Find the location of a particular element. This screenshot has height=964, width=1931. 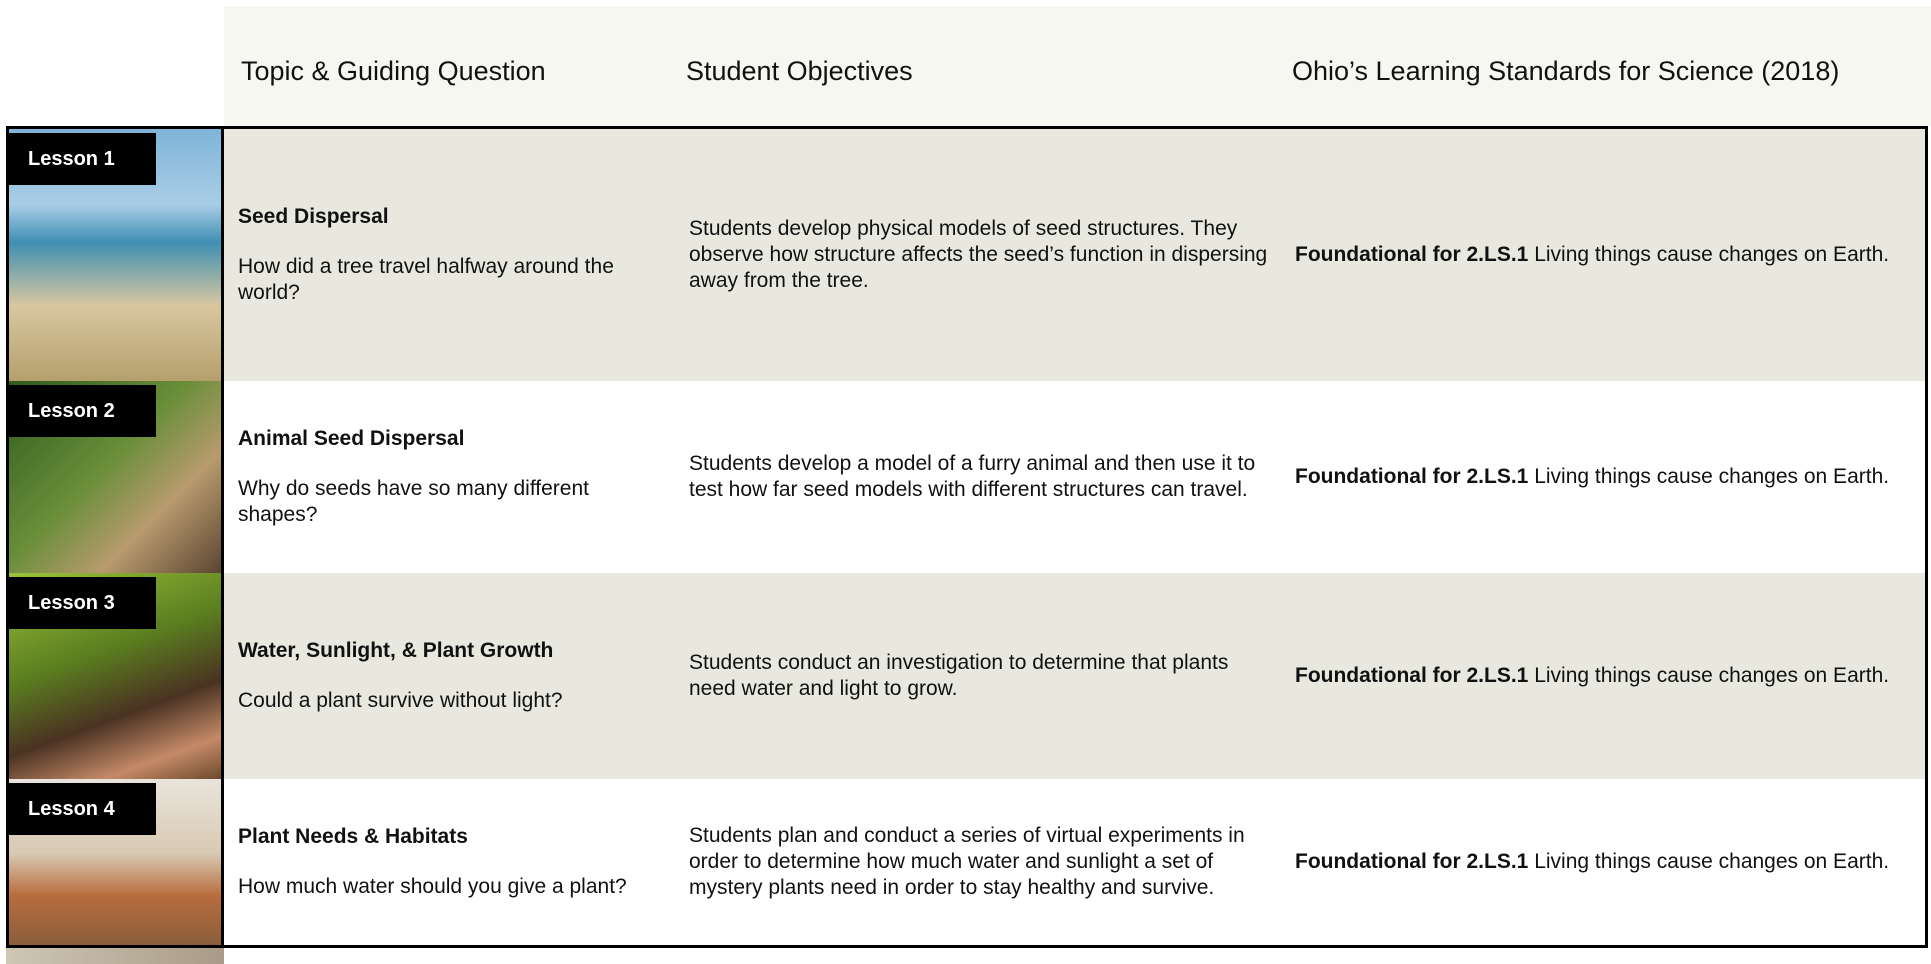

lesson-image: Lesson 4 is located at coordinates (116, 862).